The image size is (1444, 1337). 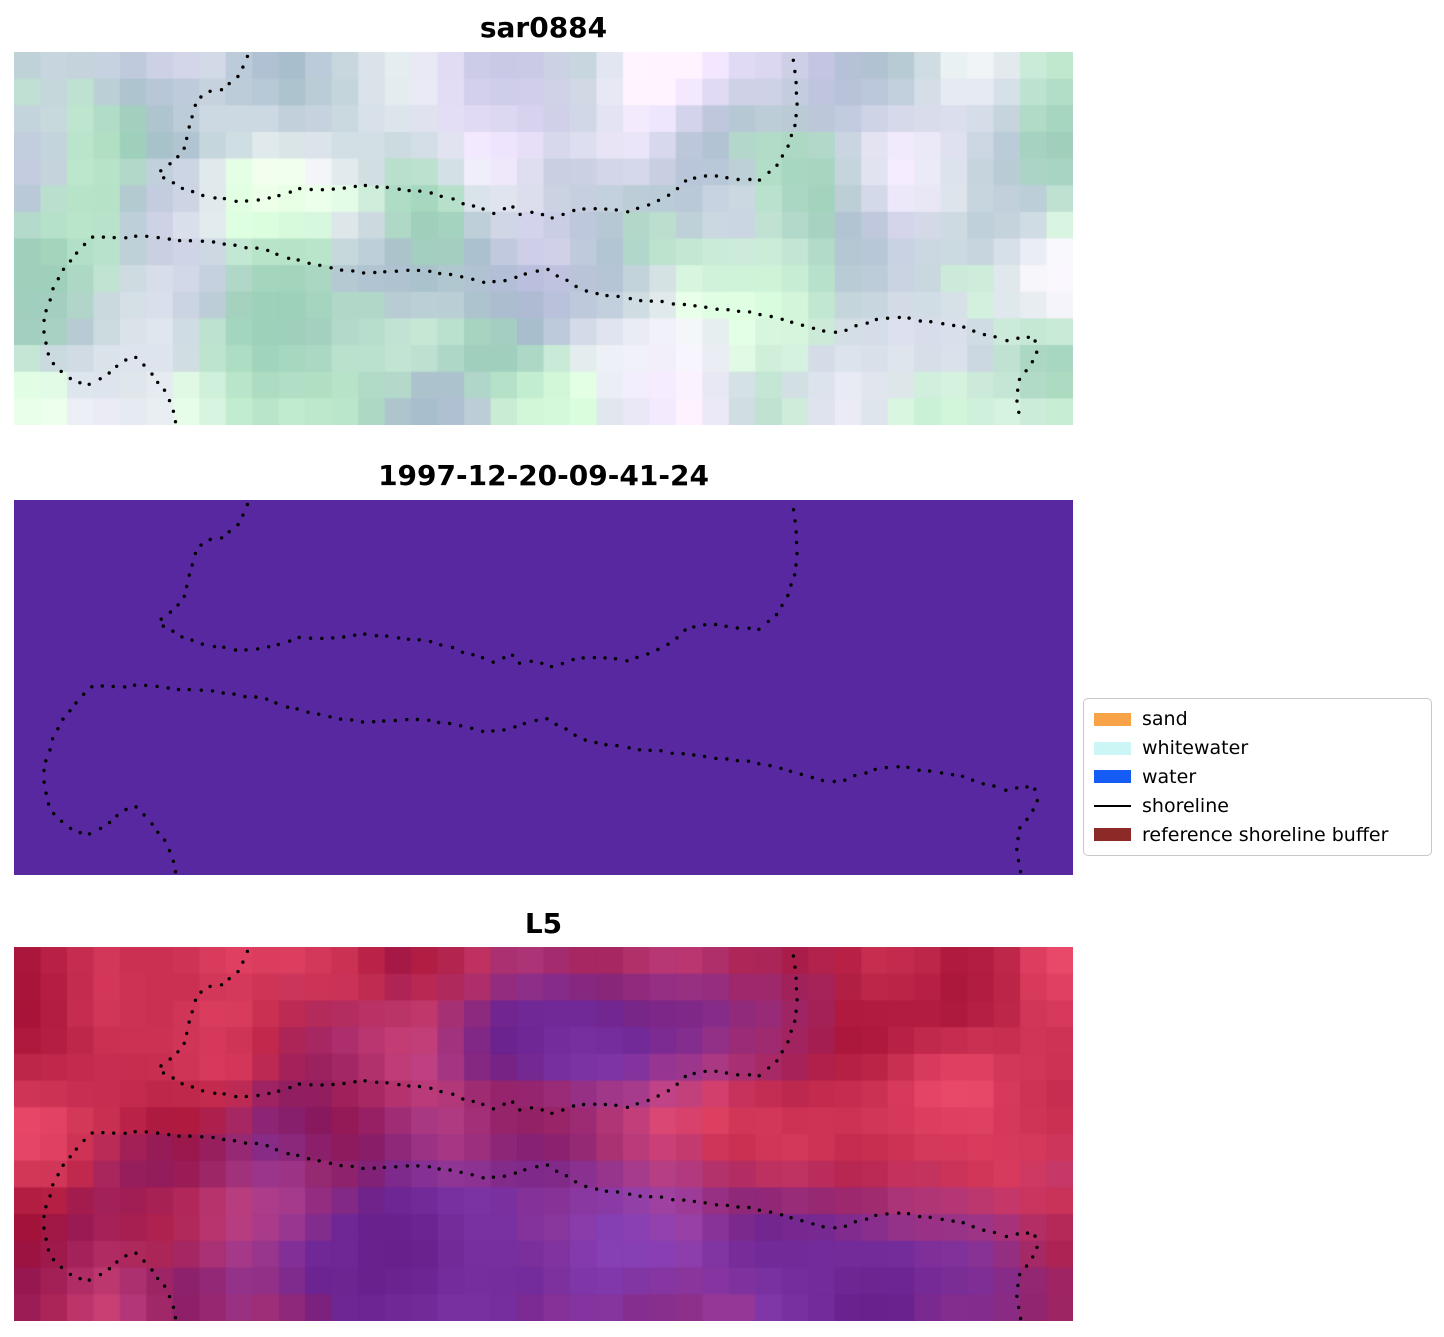 I want to click on legend-label-reference-shoreline-buffer: reference shoreline buffer, so click(x=1265, y=834).